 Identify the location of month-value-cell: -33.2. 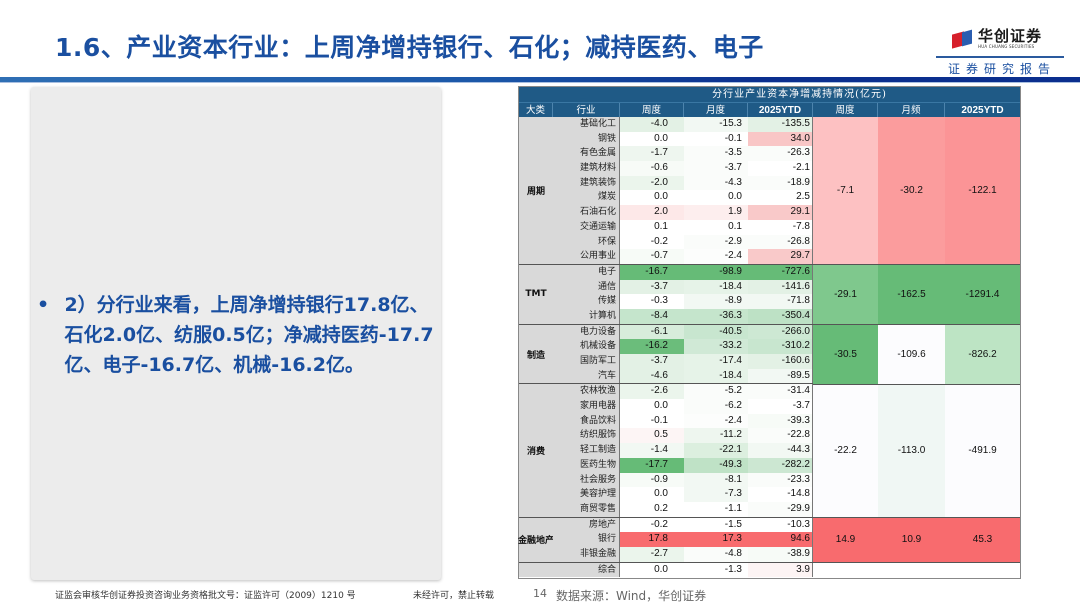
(716, 346).